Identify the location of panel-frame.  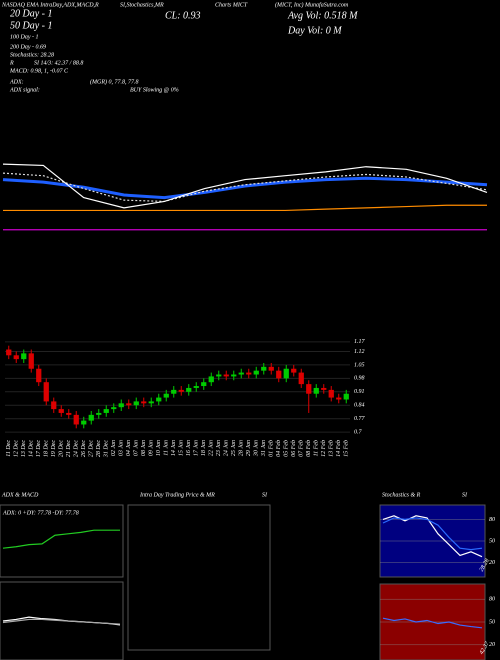
(62, 541).